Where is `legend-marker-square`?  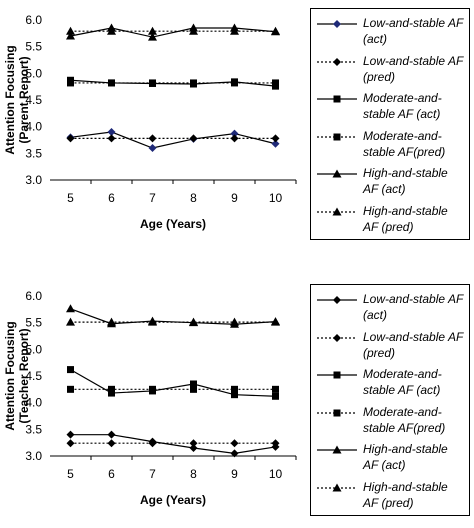
legend-marker-square is located at coordinates (337, 375).